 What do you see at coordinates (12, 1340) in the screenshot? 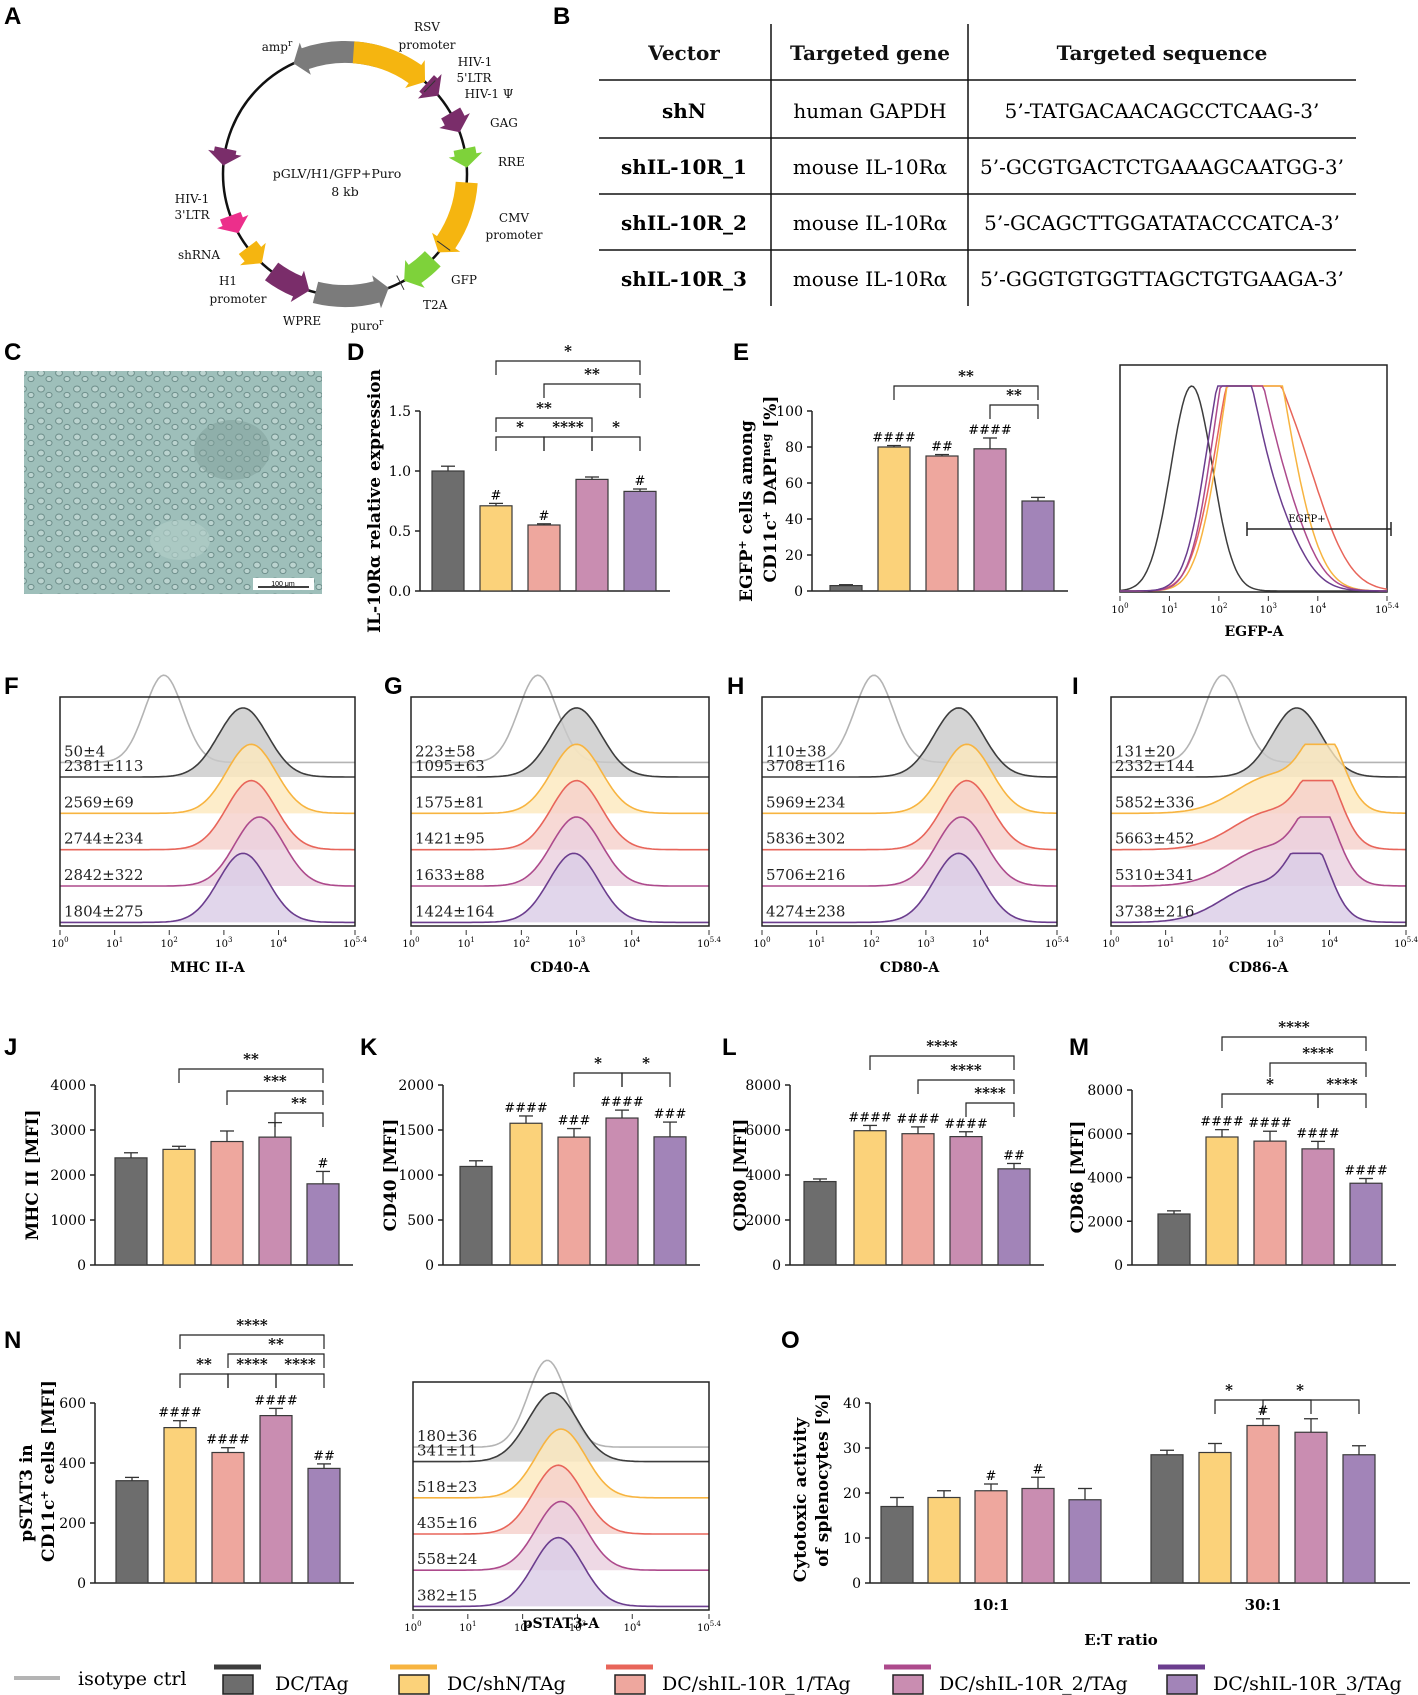
I see `panel-letter-n: N` at bounding box center [12, 1340].